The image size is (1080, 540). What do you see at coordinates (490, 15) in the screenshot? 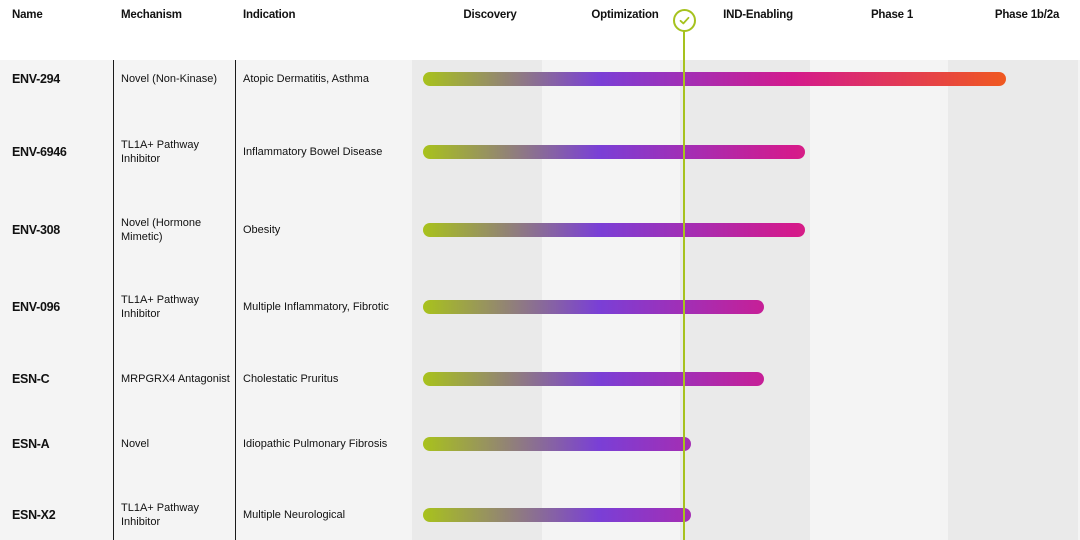
I see `stage-header-discovery: Discovery` at bounding box center [490, 15].